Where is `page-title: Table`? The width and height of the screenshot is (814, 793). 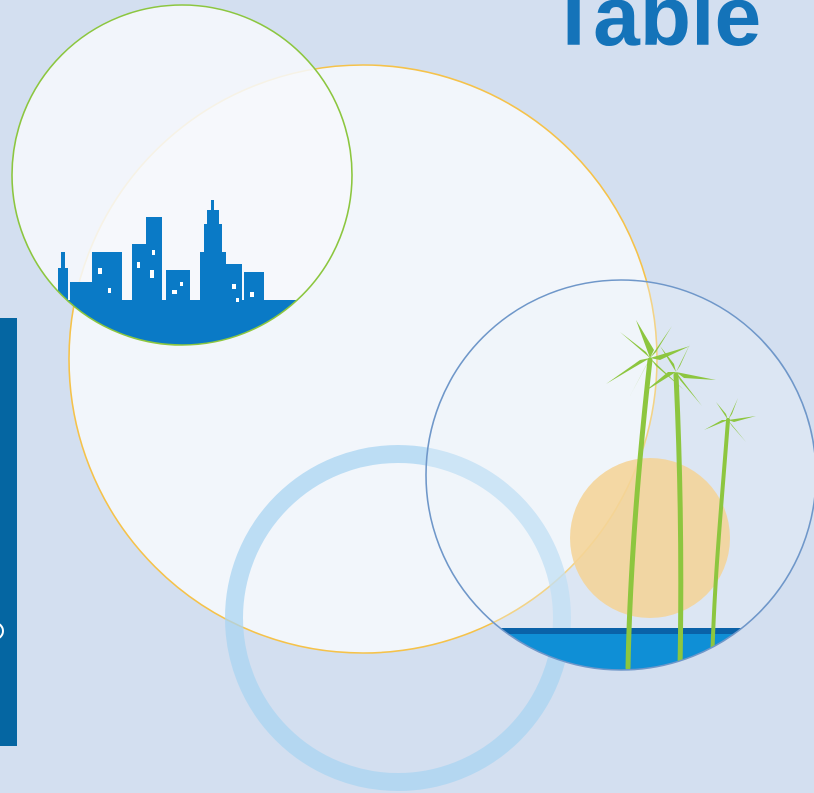 page-title: Table is located at coordinates (655, 31).